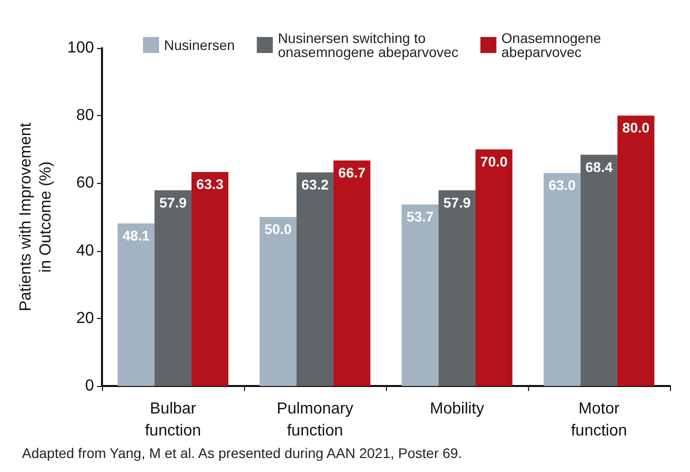  What do you see at coordinates (85, 251) in the screenshot?
I see `y-tick-label: 40` at bounding box center [85, 251].